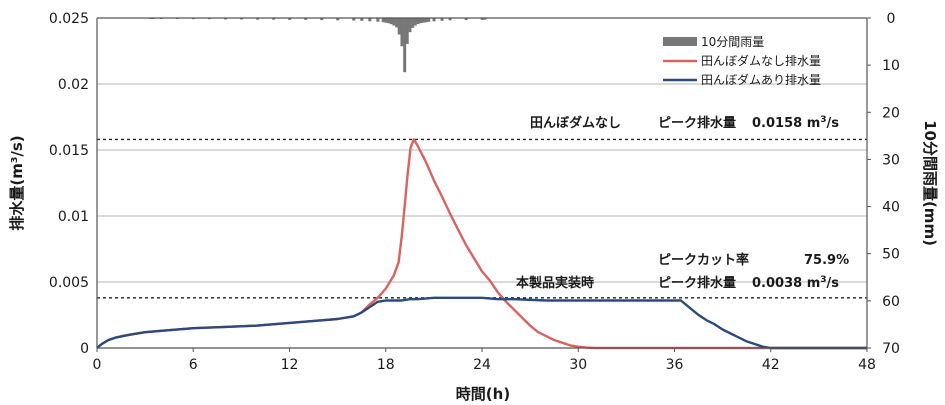 The width and height of the screenshot is (945, 405). I want to click on y-tick-label: 0.015, so click(69, 151).